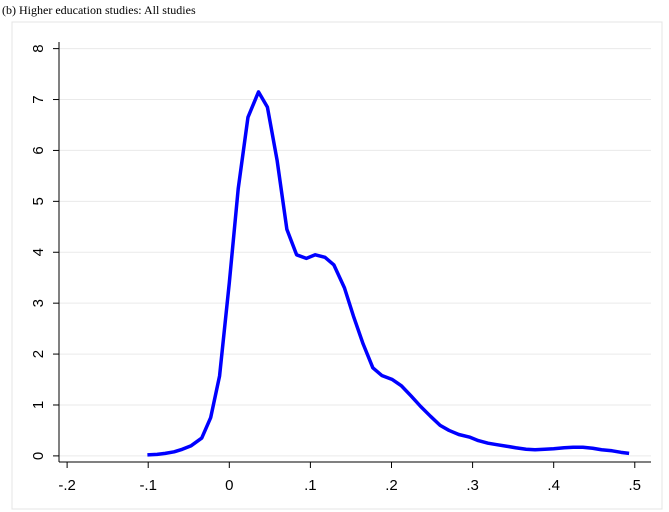 The width and height of the screenshot is (669, 512). What do you see at coordinates (67, 485) in the screenshot?
I see `x-tick-label: -.2` at bounding box center [67, 485].